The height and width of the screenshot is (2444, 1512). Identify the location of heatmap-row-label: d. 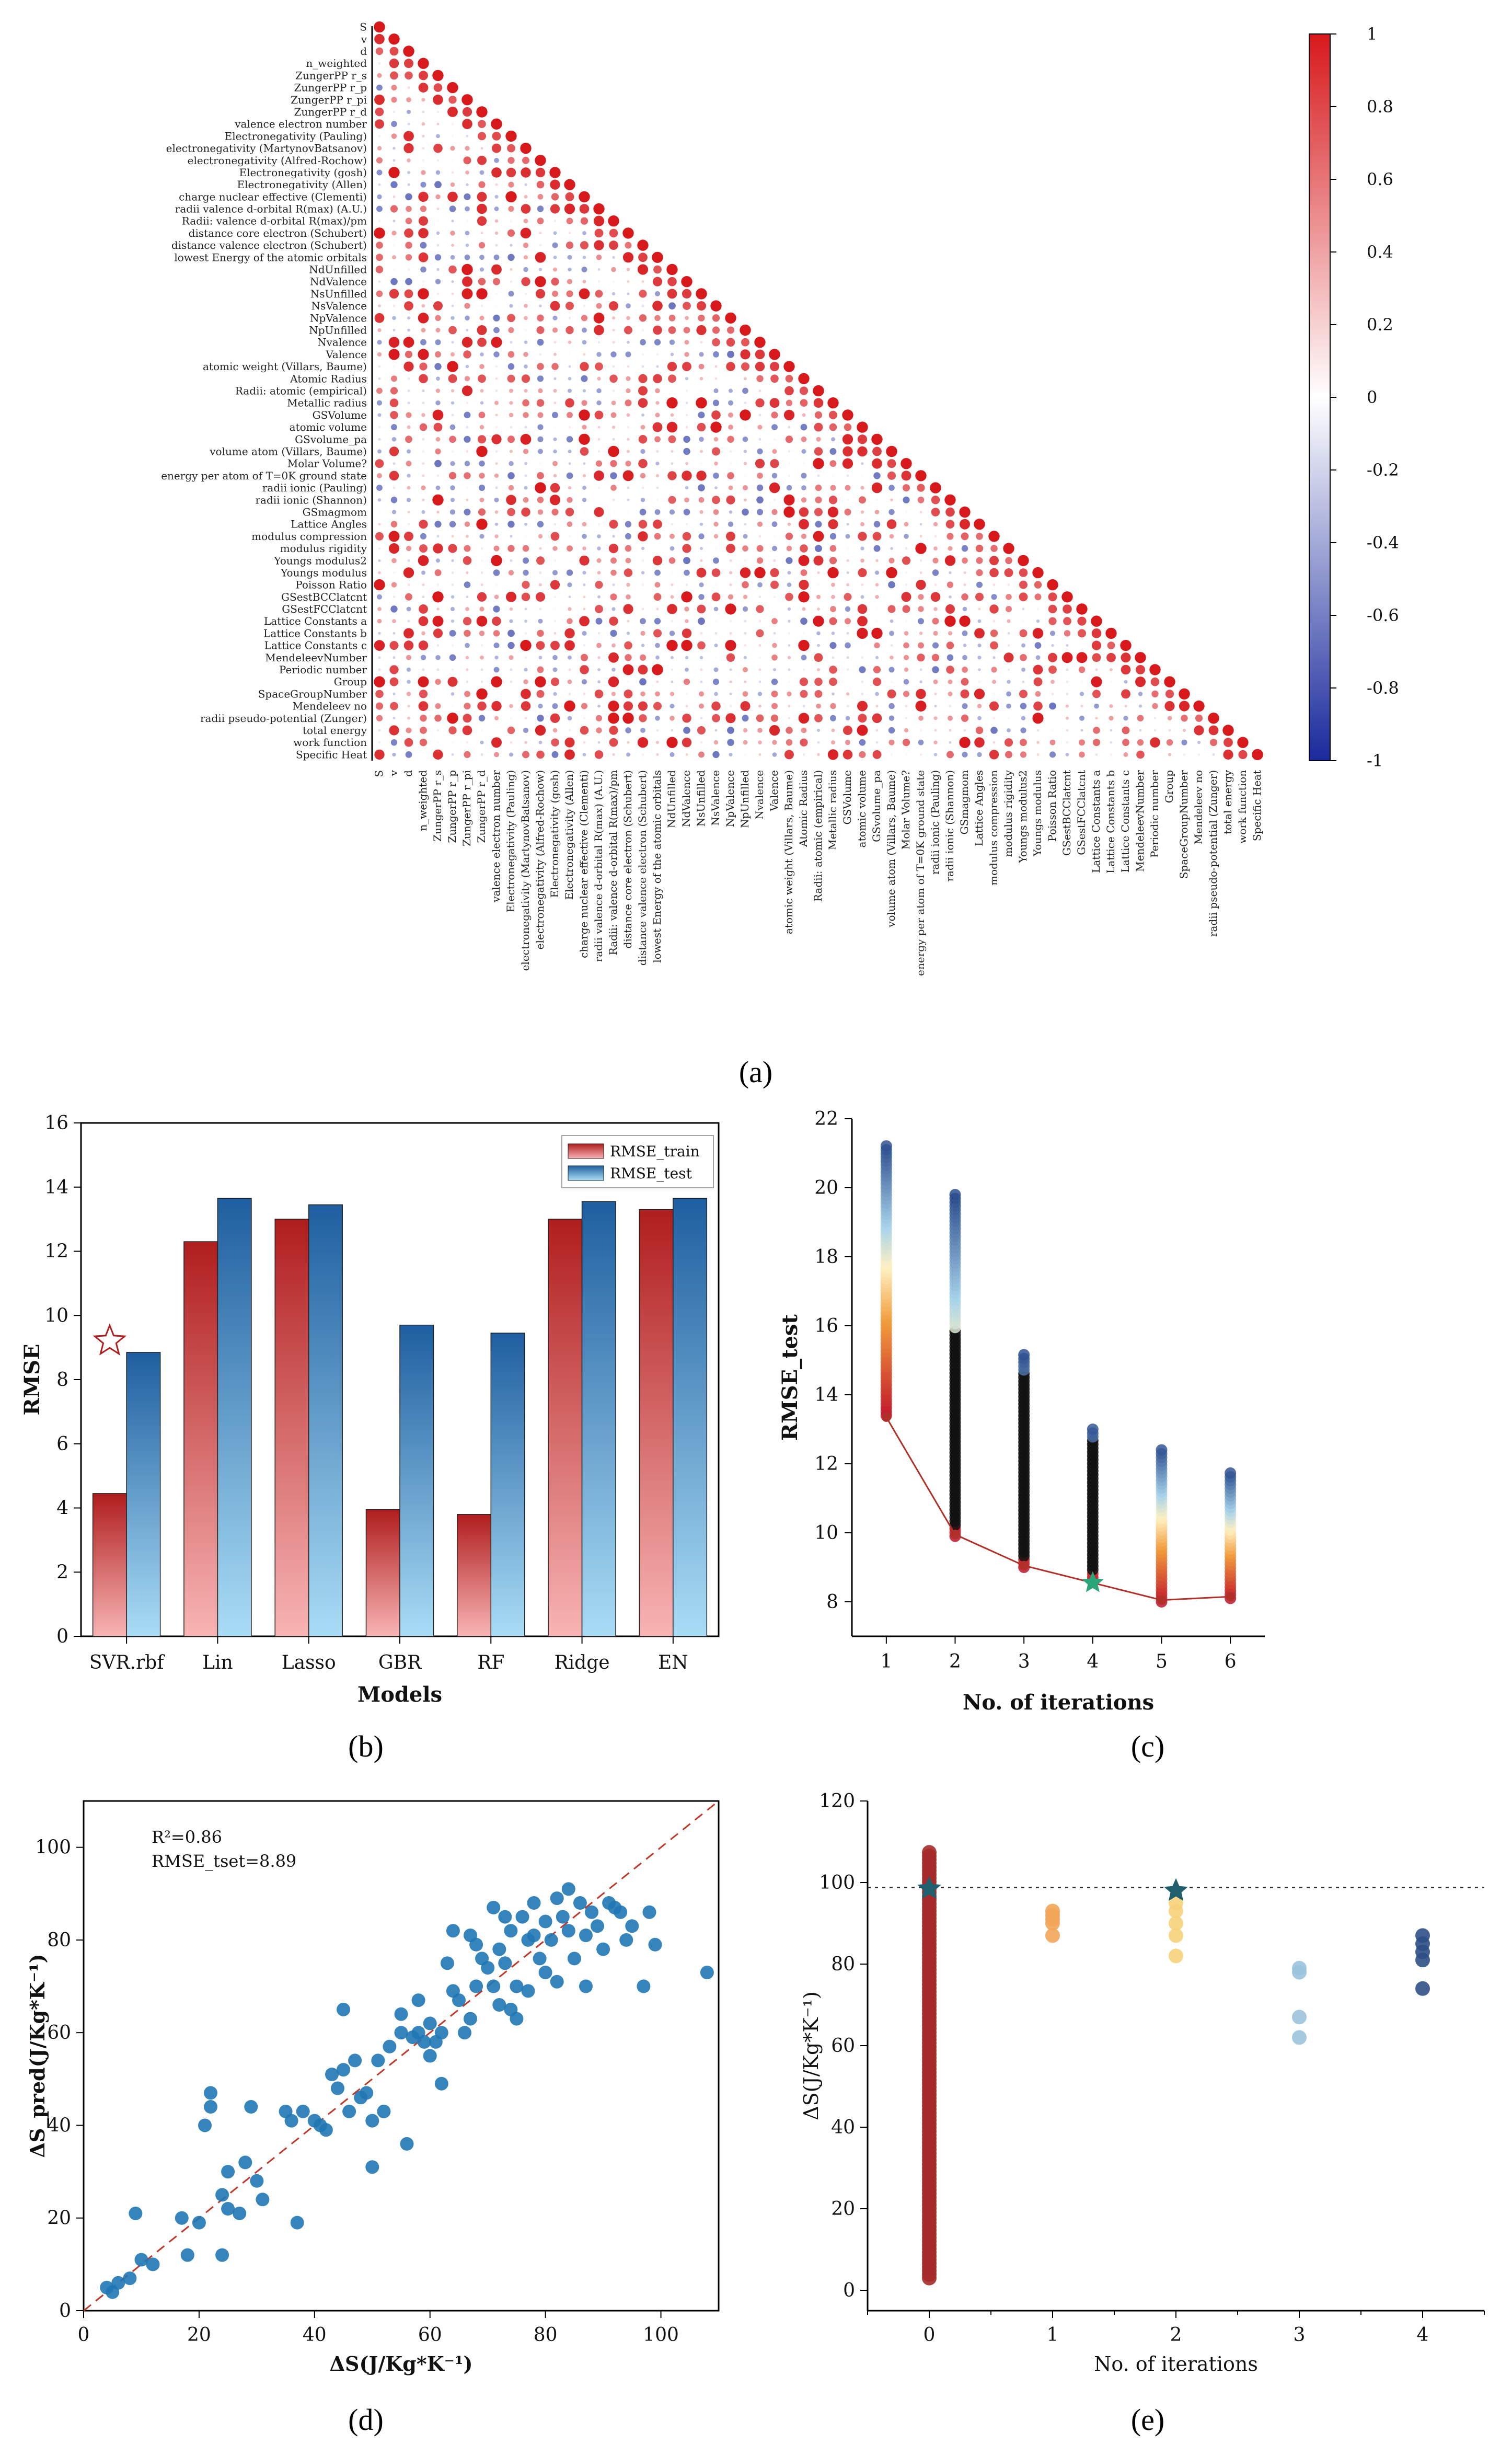
(363, 51).